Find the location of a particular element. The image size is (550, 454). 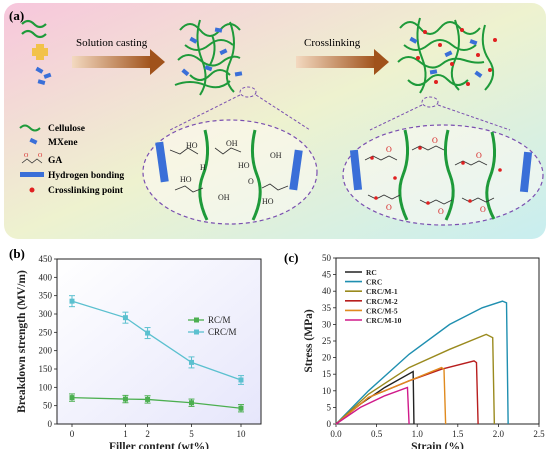

x-axis-label: Strain (%) is located at coordinates (437, 445).